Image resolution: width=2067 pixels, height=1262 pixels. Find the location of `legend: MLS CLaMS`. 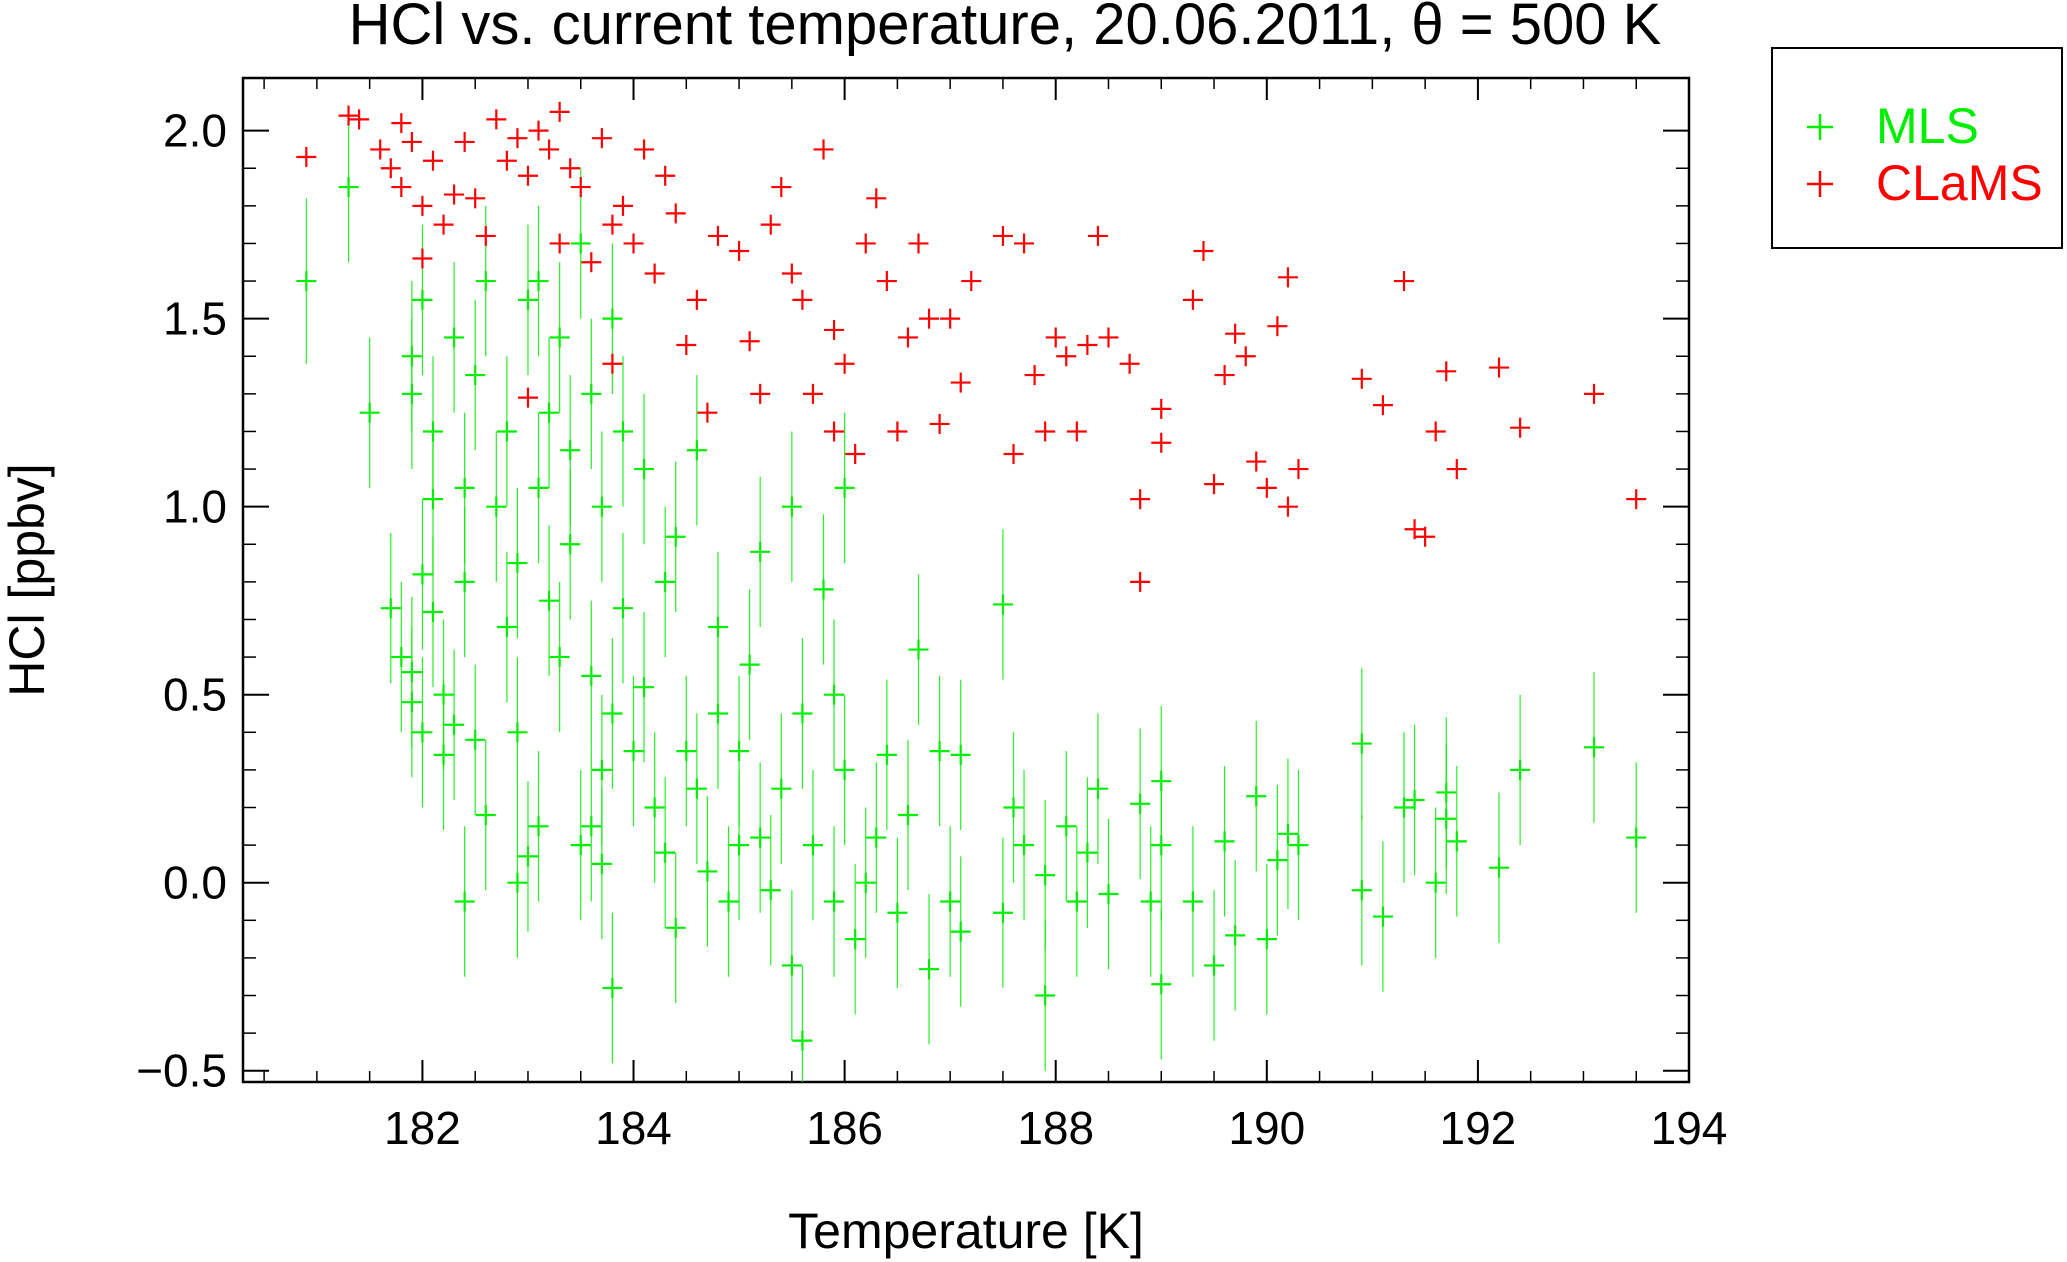

legend: MLS CLaMS is located at coordinates (1917, 148).